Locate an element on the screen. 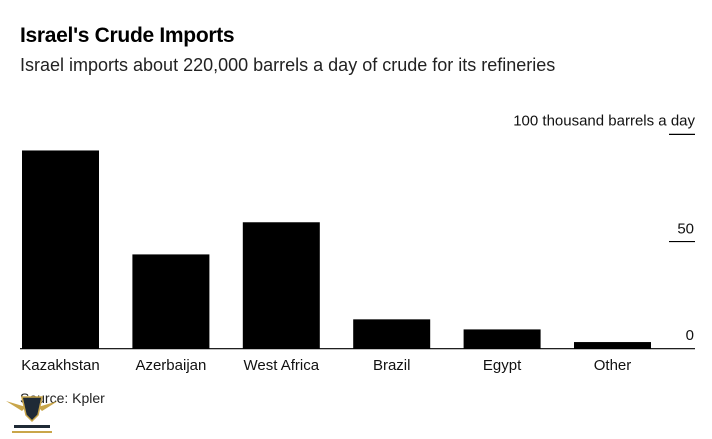 This screenshot has height=439, width=712. x-tick-label: Azerbaijan is located at coordinates (170, 365).